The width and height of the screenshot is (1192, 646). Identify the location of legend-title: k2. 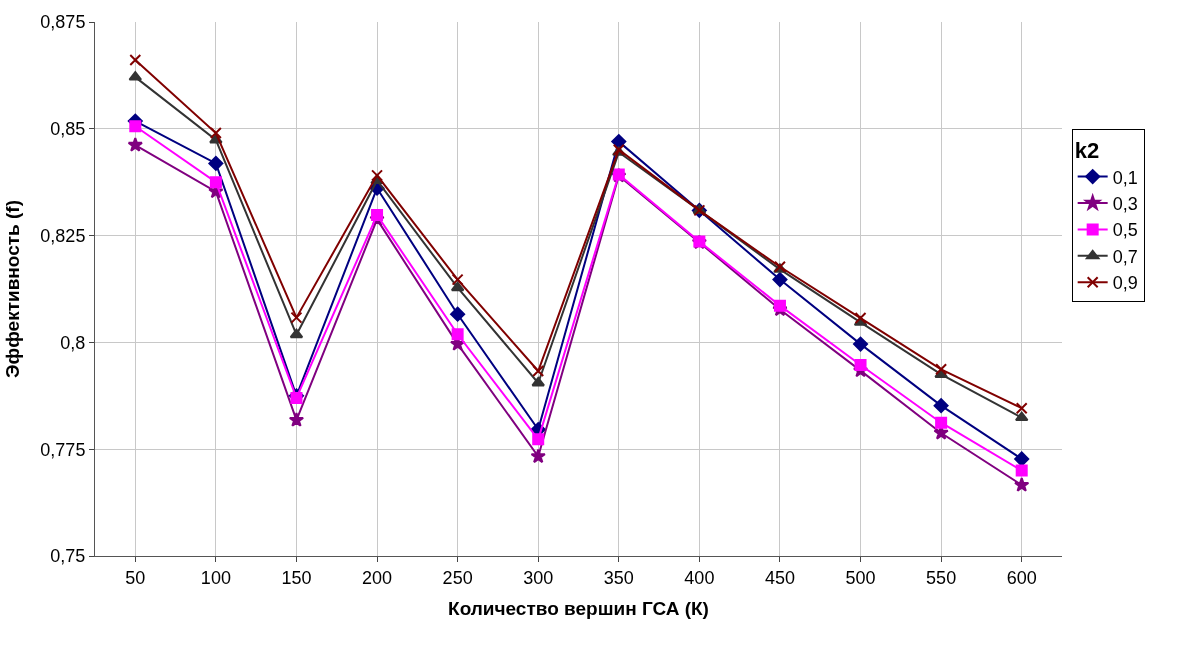
(1087, 151).